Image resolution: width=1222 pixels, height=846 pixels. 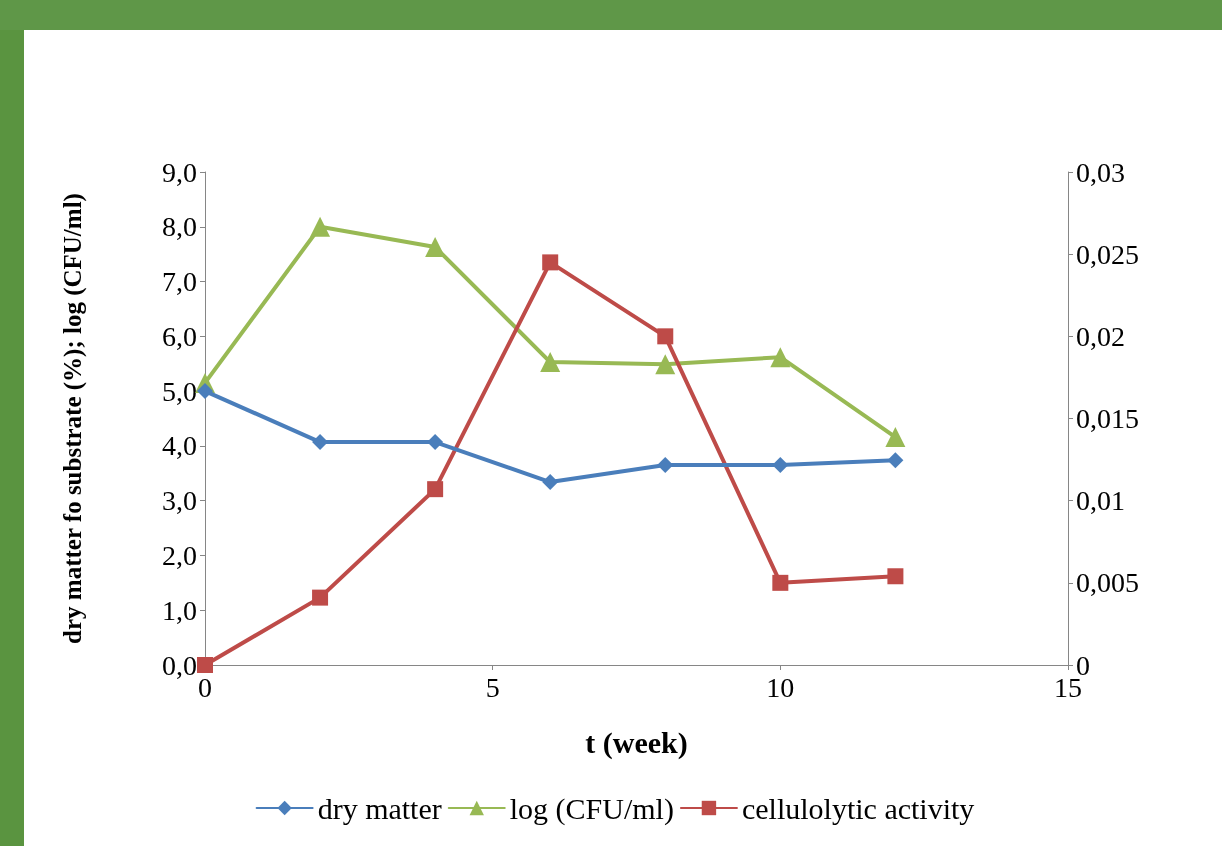 I want to click on y-tick-label: 1,0, so click(x=179, y=610).